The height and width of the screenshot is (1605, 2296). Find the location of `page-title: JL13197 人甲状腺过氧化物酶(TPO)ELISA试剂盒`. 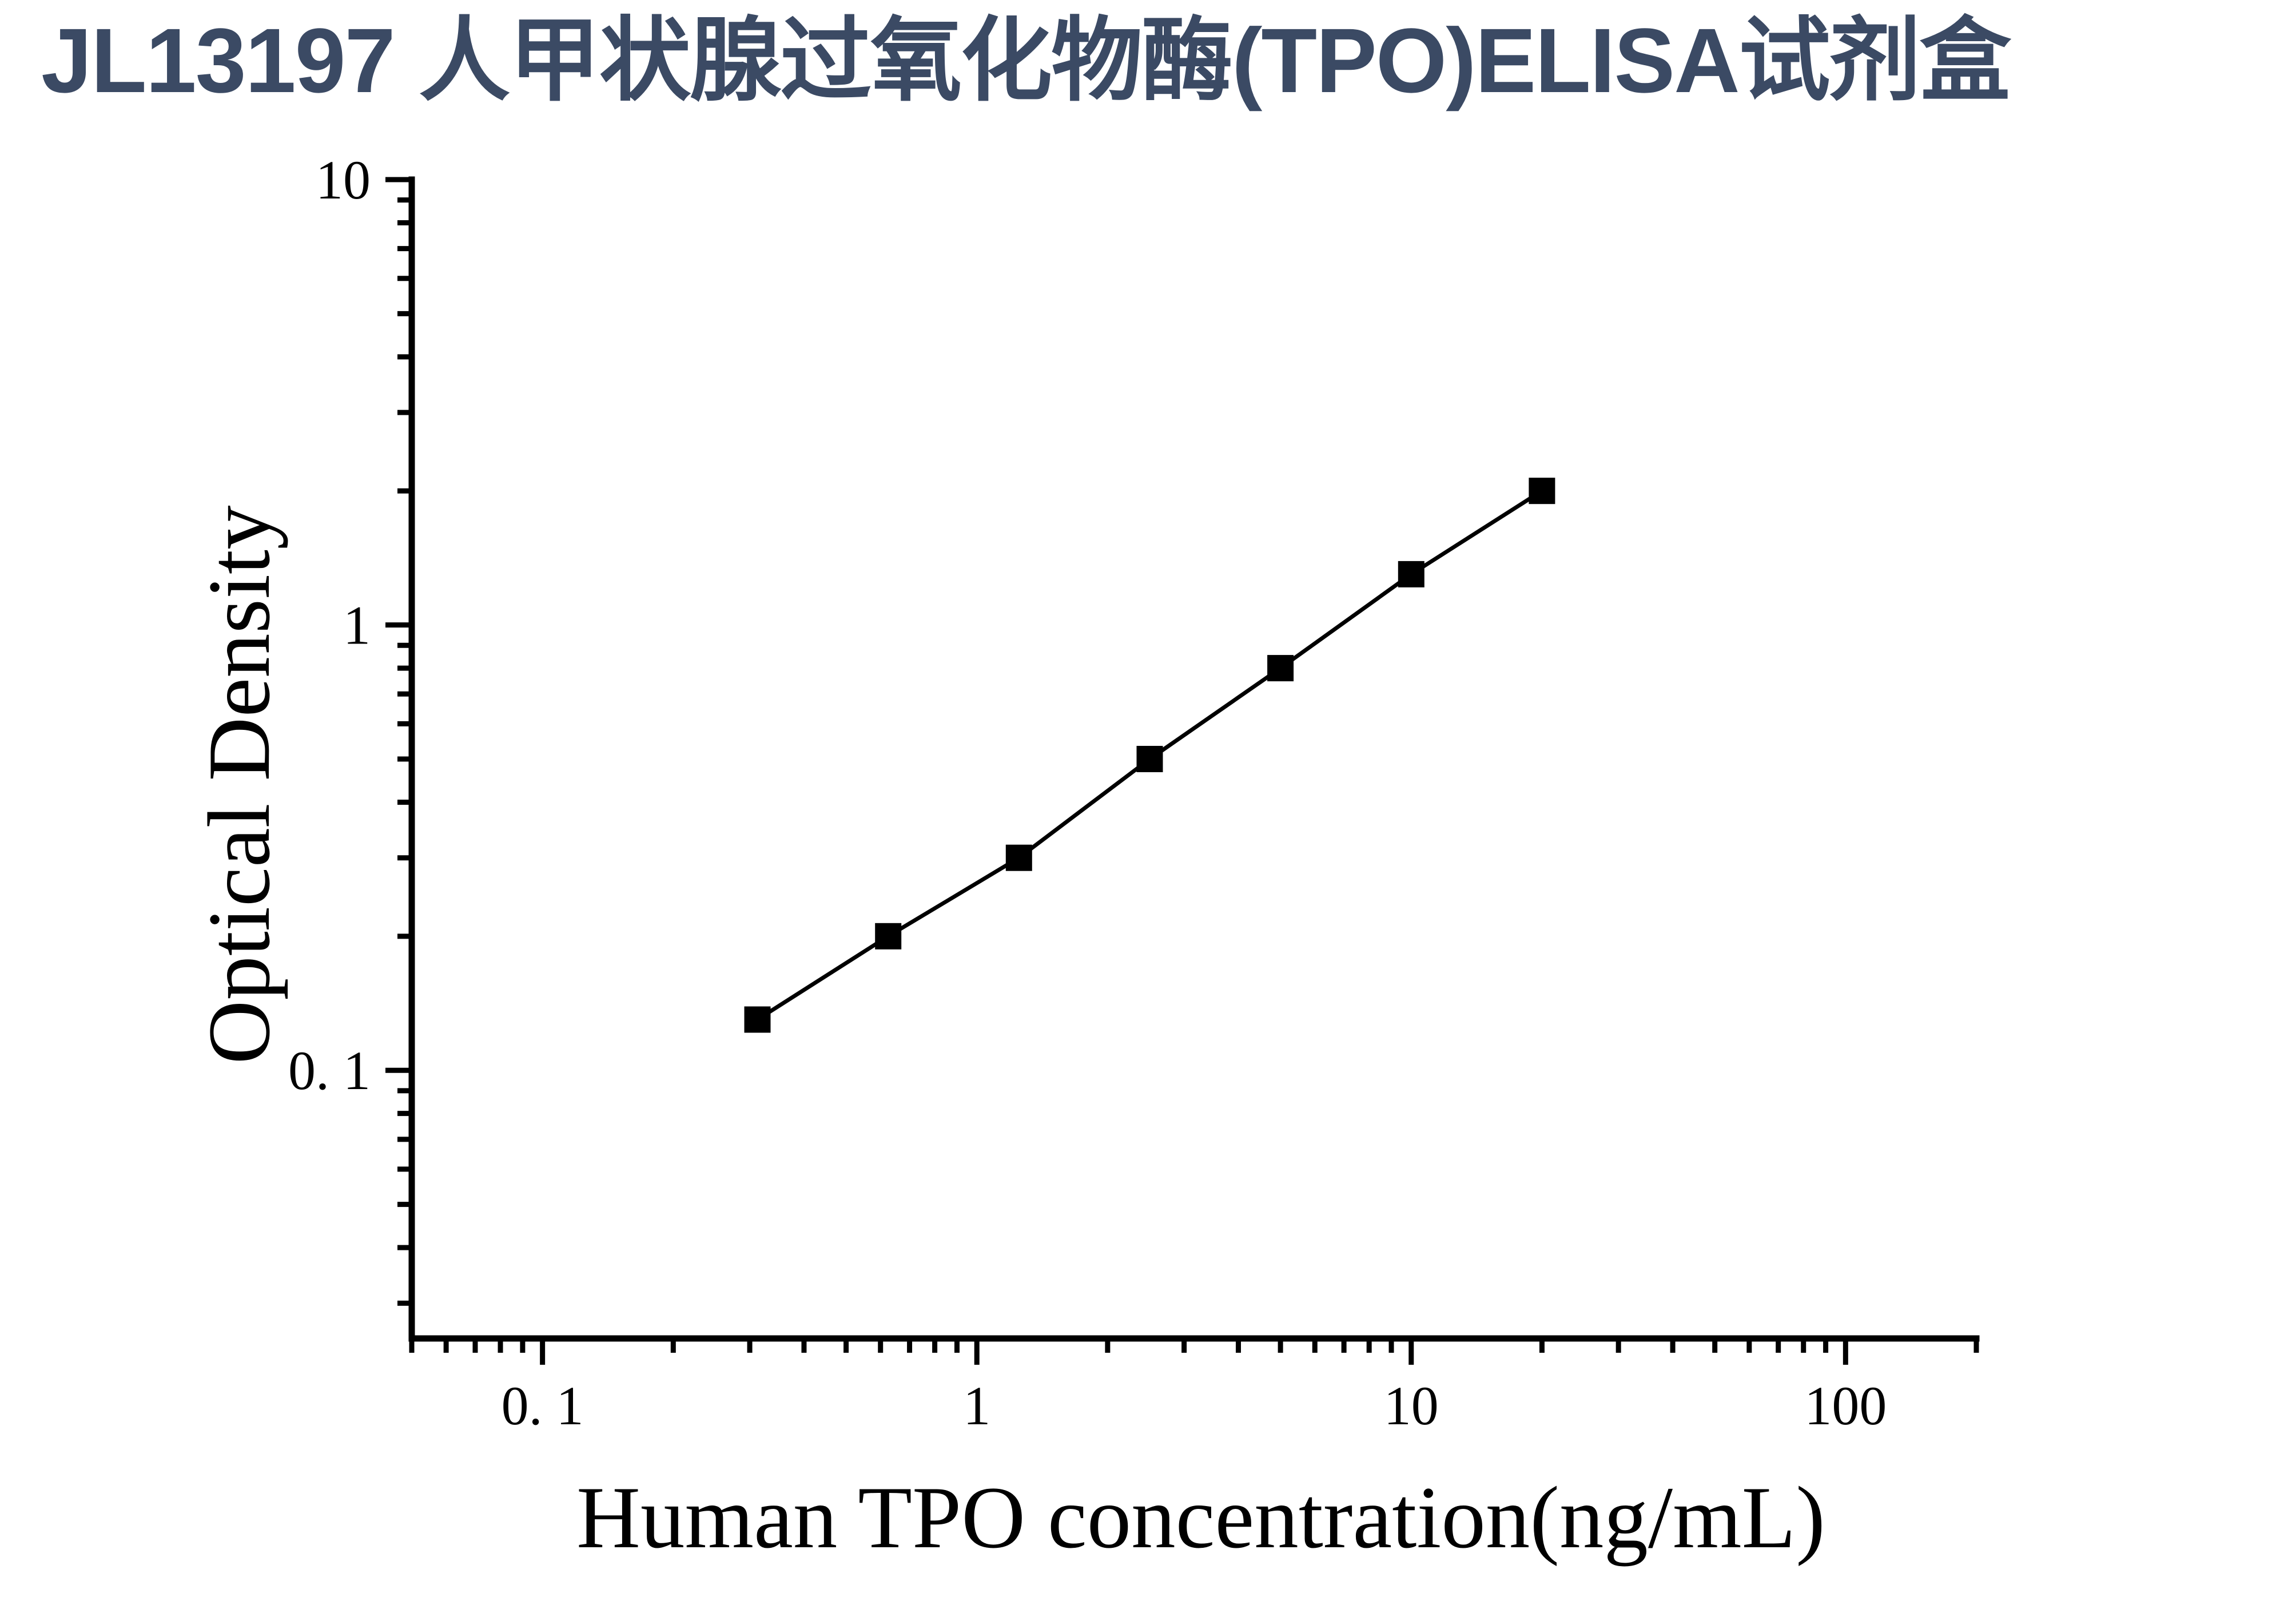

page-title: JL13197 人甲状腺过氧化物酶(TPO)ELISA试剂盒 is located at coordinates (1026, 60).